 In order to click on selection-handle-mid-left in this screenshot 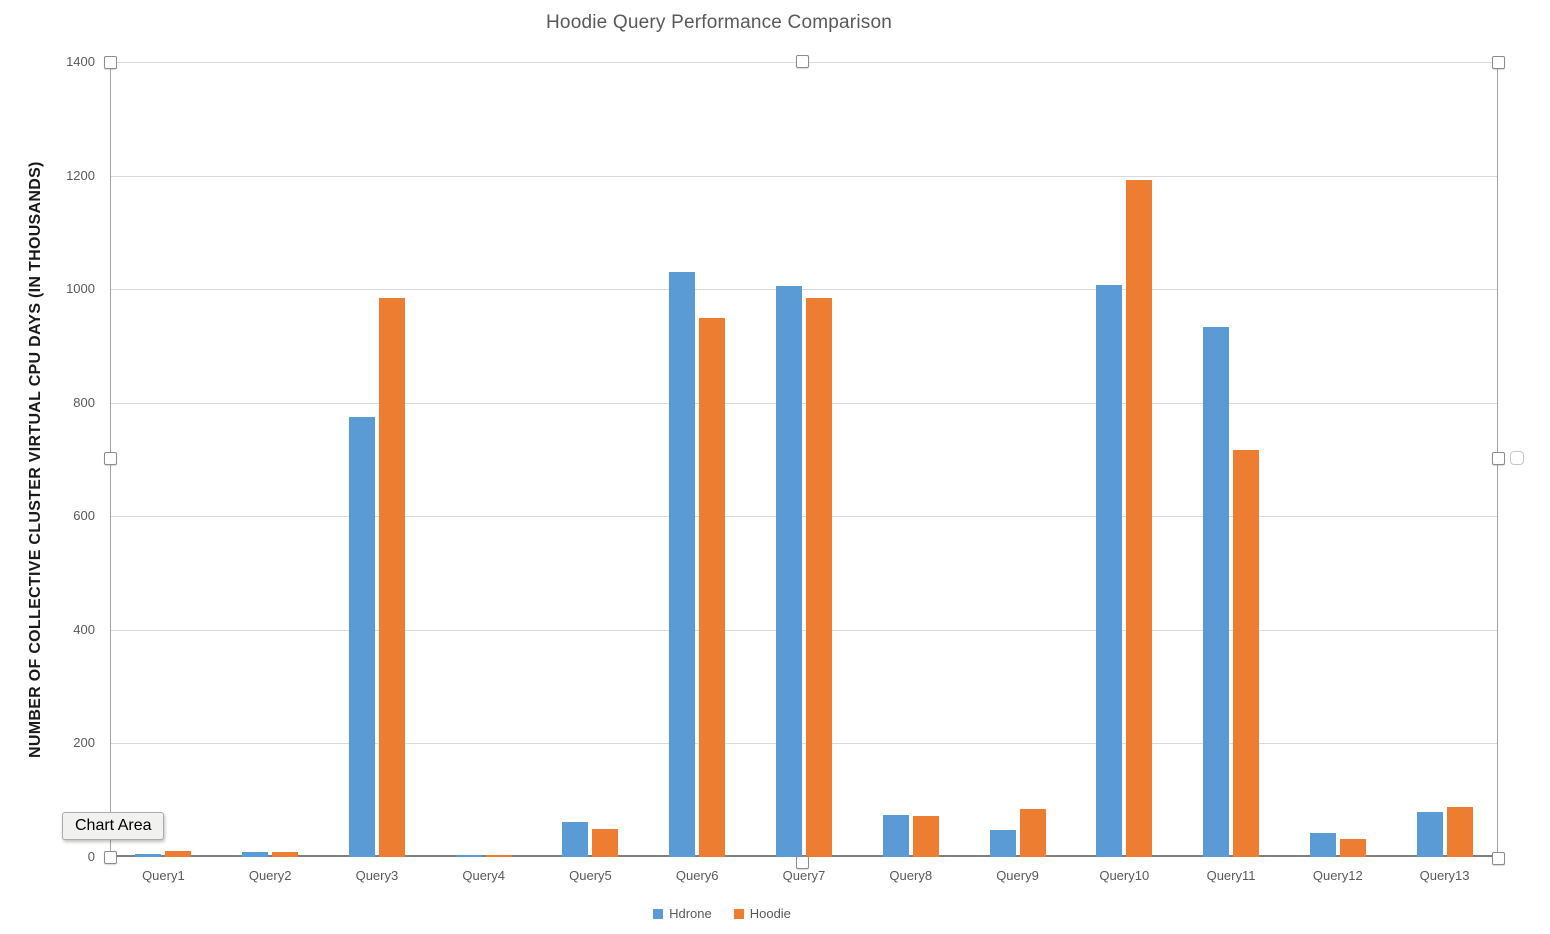, I will do `click(110, 458)`.